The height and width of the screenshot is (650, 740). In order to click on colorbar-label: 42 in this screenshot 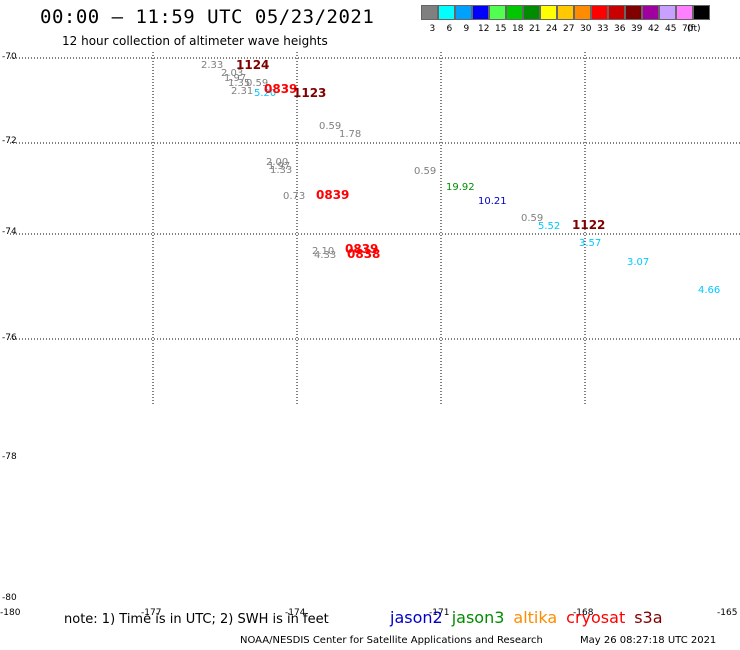, I will do `click(654, 29)`.